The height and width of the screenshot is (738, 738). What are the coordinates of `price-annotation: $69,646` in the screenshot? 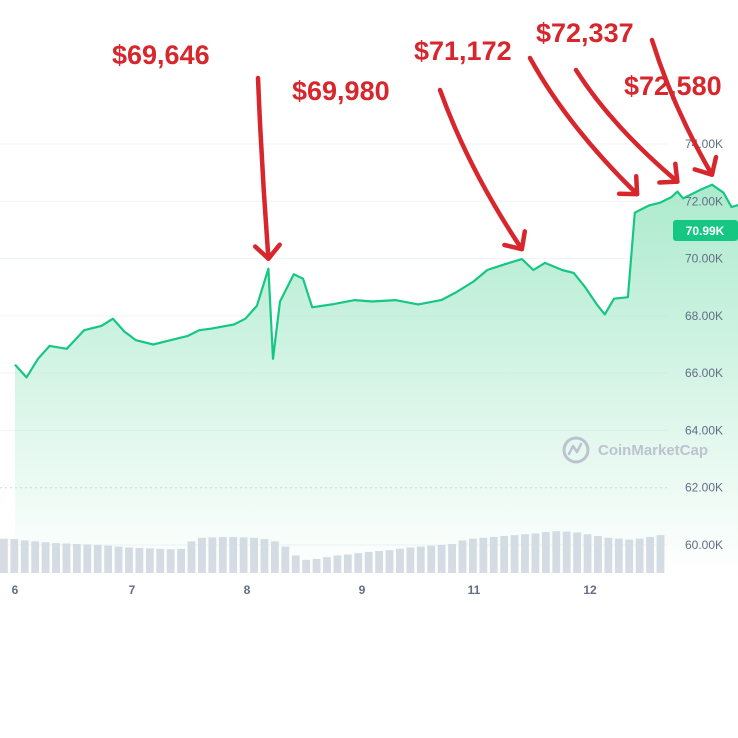 It's located at (197, 150).